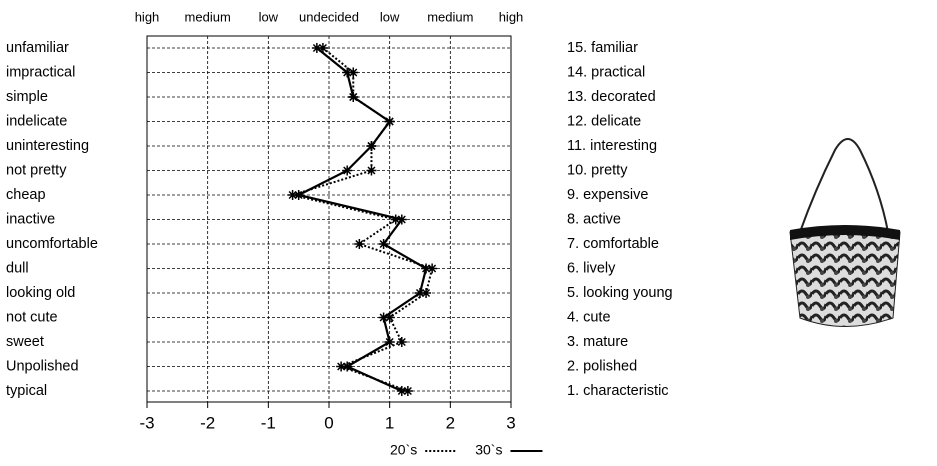 The image size is (937, 466). Describe the element at coordinates (25, 342) in the screenshot. I see `left-label: sweet` at that location.